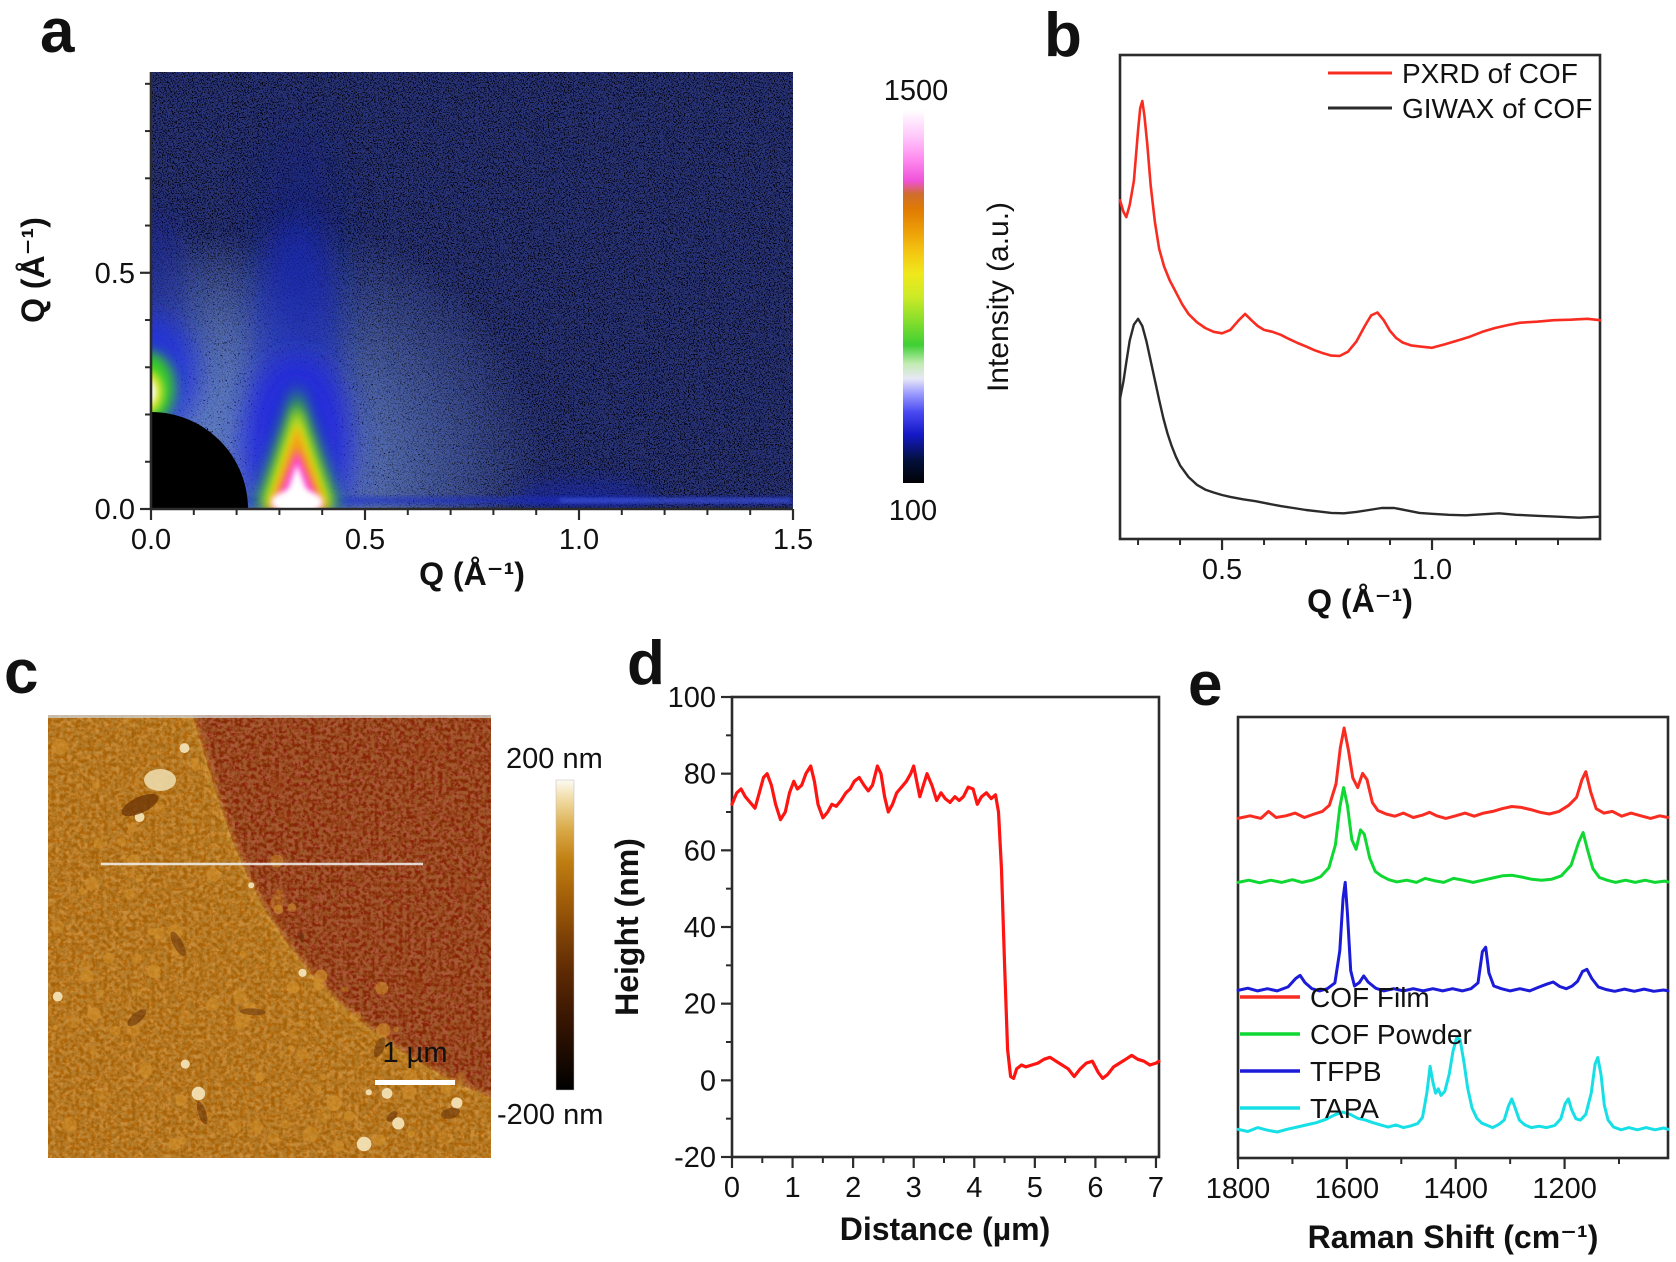 Image resolution: width=1676 pixels, height=1262 pixels. I want to click on panel-b-yaxis-title: Intensity (a.u.), so click(998, 297).